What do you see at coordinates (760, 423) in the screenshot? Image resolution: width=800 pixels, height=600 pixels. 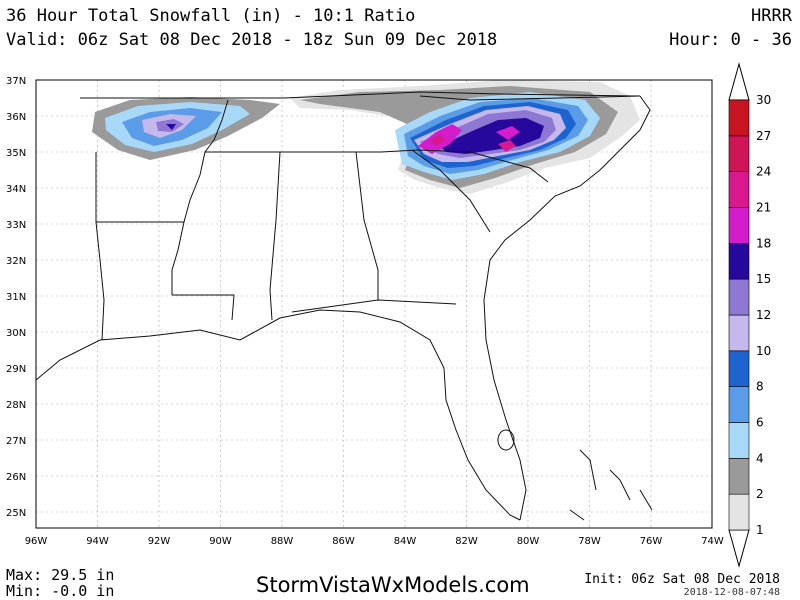 I see `legend-level-label: 6` at bounding box center [760, 423].